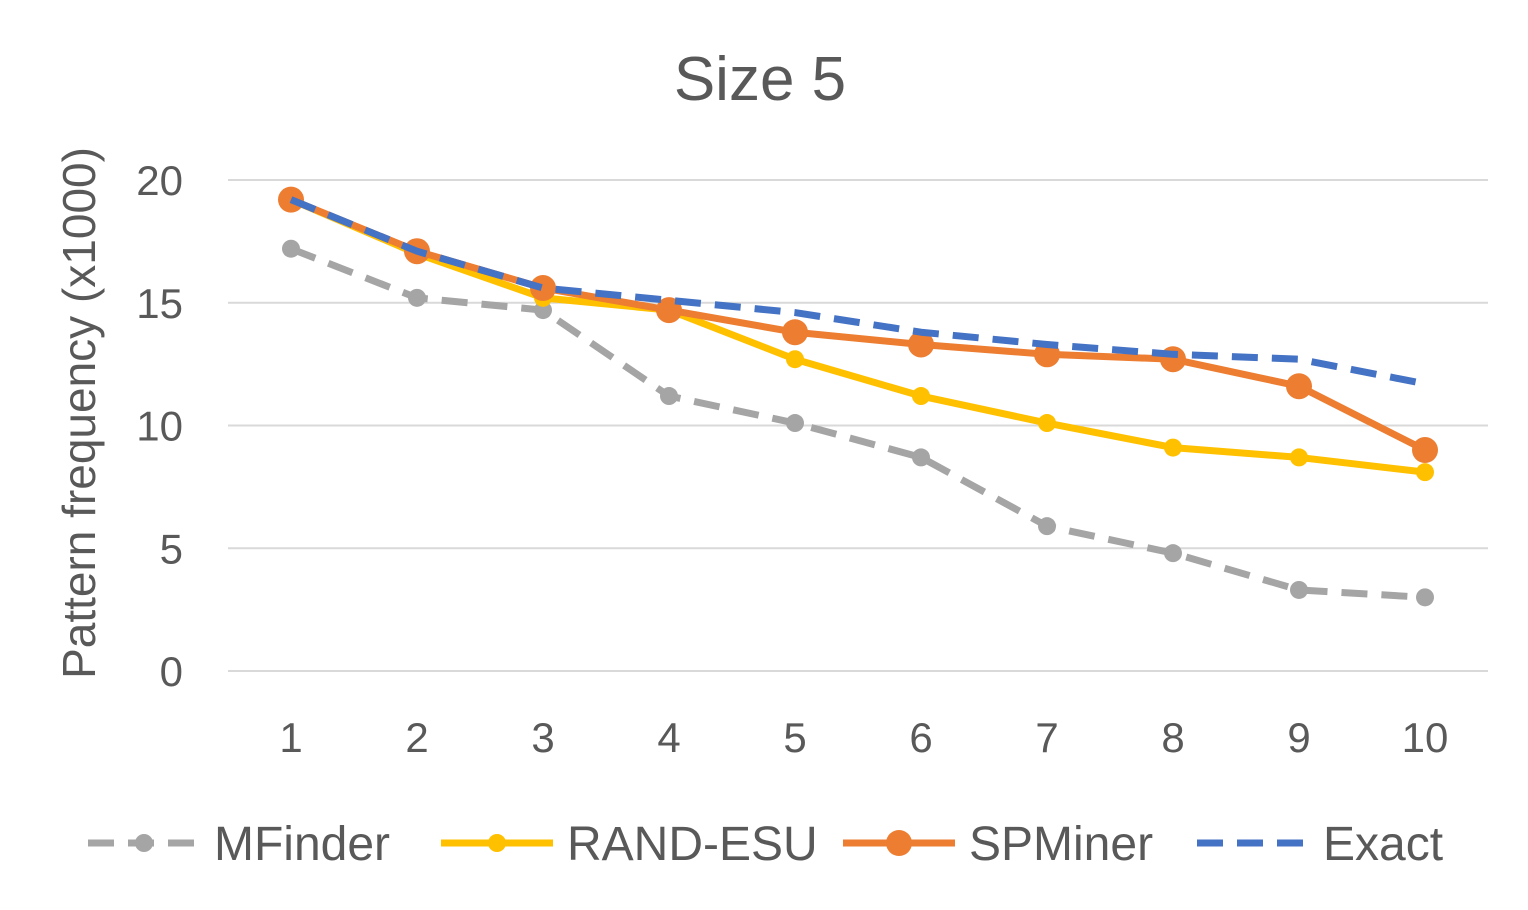 This screenshot has height=910, width=1528. I want to click on x-tick-label: 6, so click(920, 737).